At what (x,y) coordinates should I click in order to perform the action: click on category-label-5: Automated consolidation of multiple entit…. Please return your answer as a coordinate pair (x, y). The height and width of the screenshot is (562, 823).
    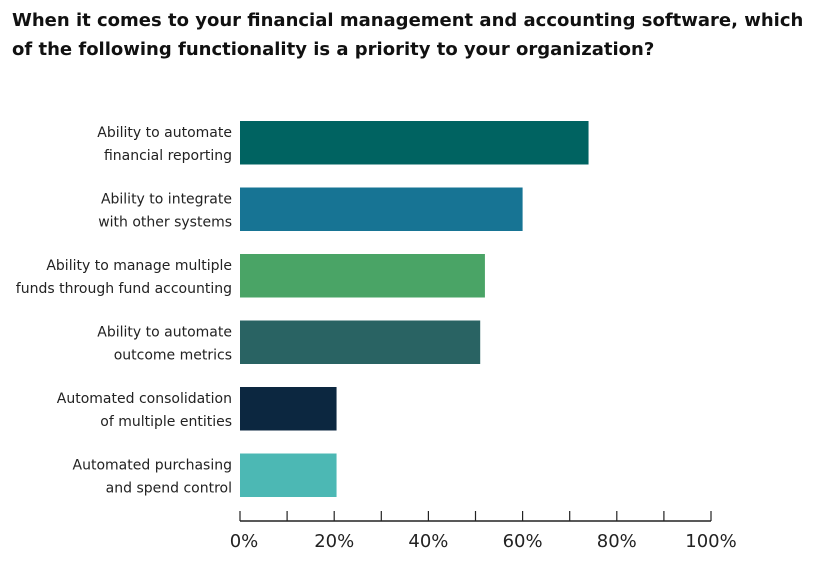
    Looking at the image, I should click on (144, 410).